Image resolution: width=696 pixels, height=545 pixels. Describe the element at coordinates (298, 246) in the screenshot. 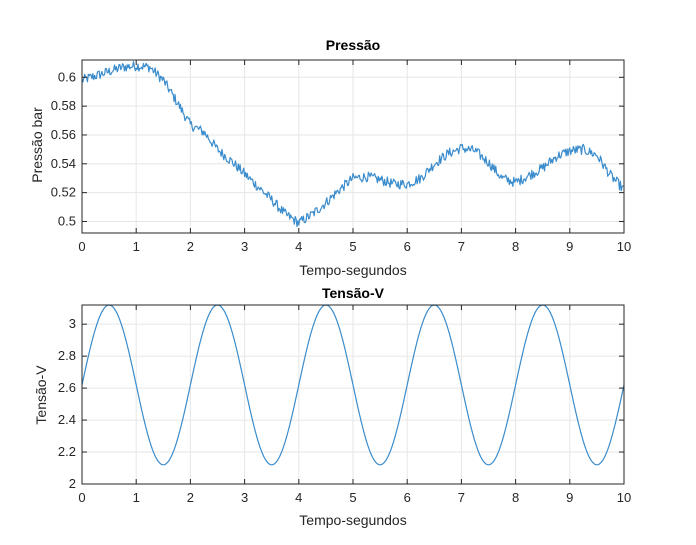

I see `pressure-x-tick-label: 4` at that location.